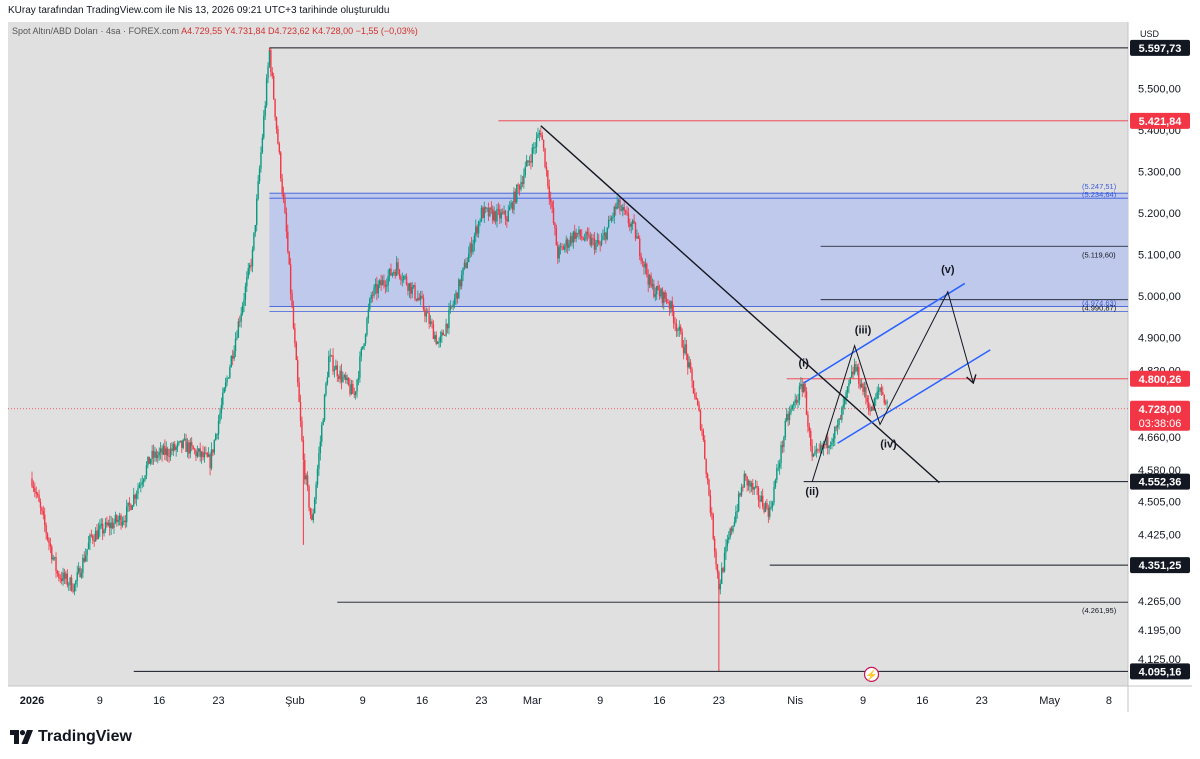 The height and width of the screenshot is (759, 1200). I want to click on x-tick-label: 23, so click(719, 701).